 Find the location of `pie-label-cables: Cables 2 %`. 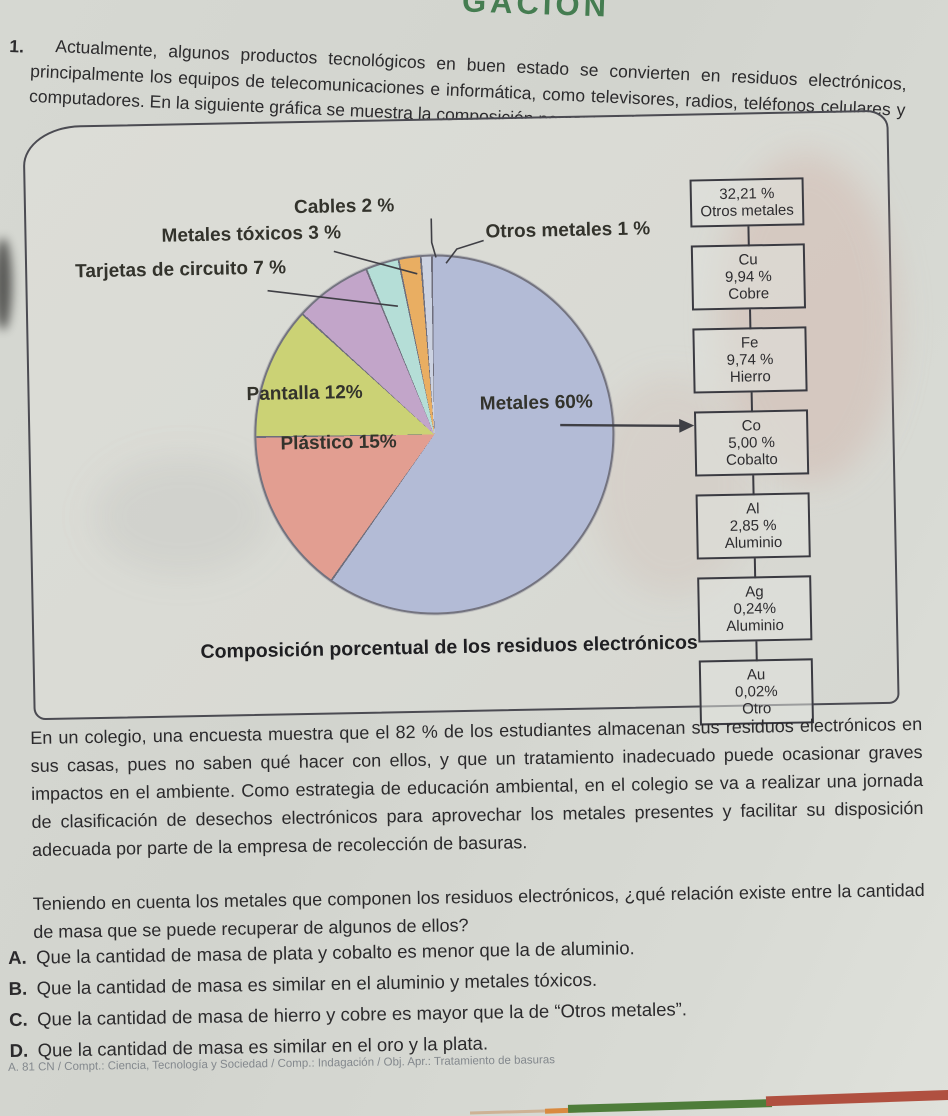

pie-label-cables: Cables 2 % is located at coordinates (344, 207).